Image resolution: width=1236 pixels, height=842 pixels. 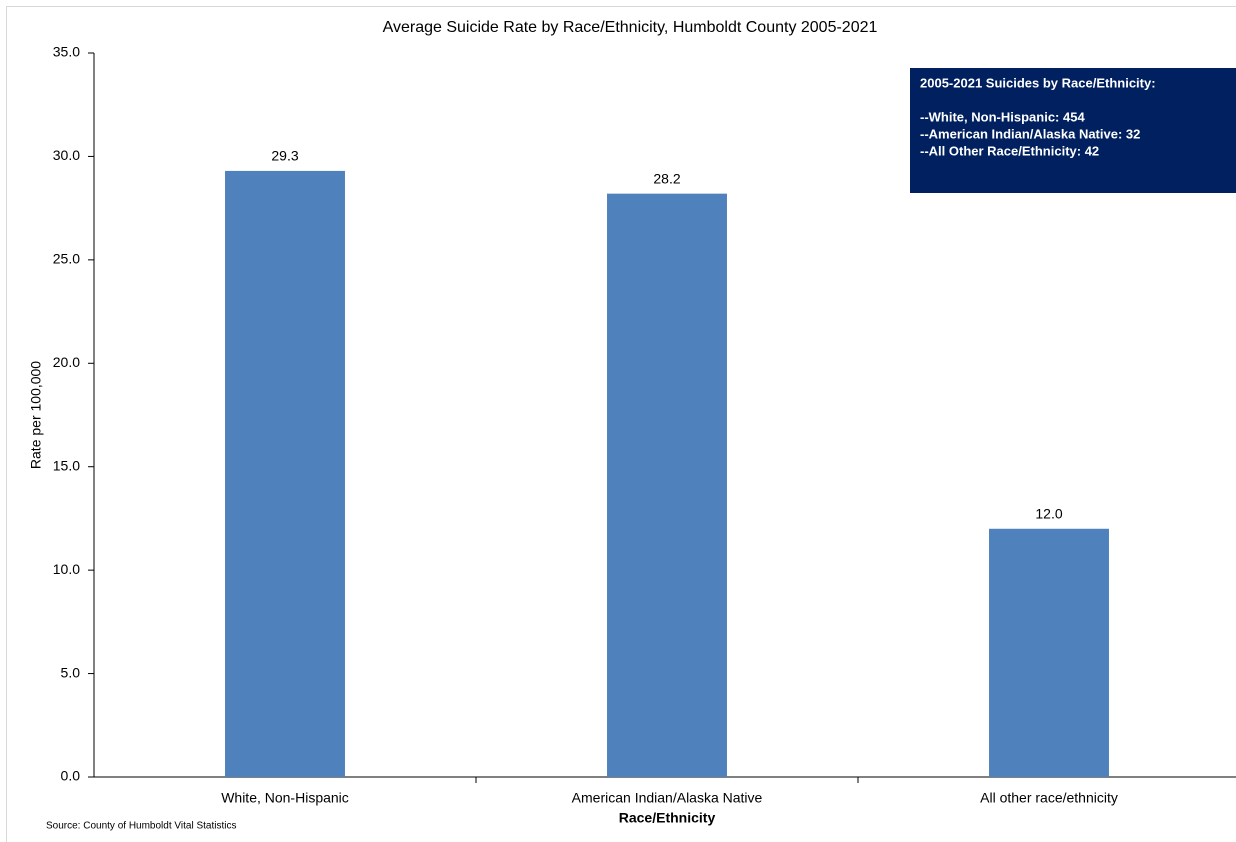 What do you see at coordinates (667, 818) in the screenshot?
I see `x-axis-title: Race/Ethnicity` at bounding box center [667, 818].